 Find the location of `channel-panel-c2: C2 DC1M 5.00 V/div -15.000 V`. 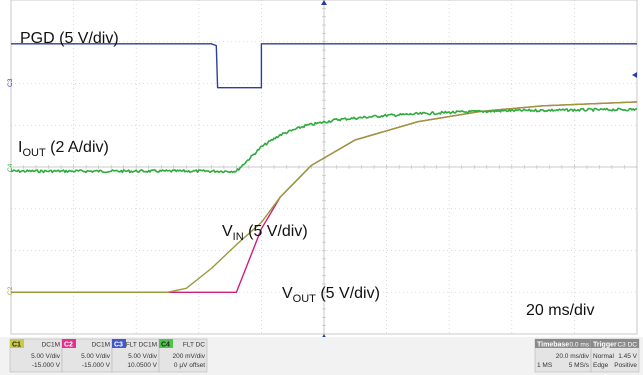

channel-panel-c2: C2 DC1M 5.00 V/div -15.000 V is located at coordinates (87, 355).